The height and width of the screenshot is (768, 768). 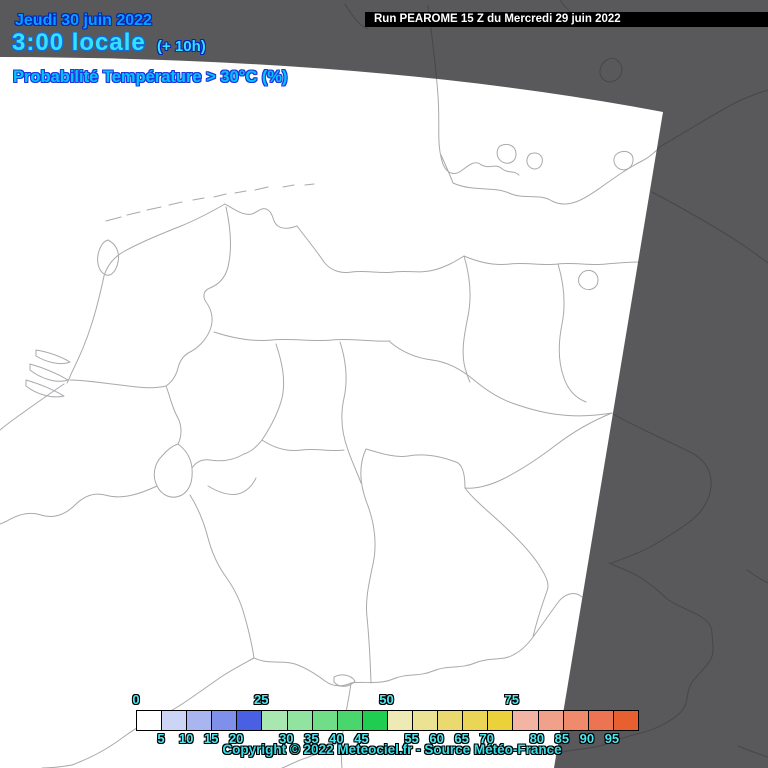 What do you see at coordinates (286, 738) in the screenshot?
I see `colorbar-tick-label: 30` at bounding box center [286, 738].